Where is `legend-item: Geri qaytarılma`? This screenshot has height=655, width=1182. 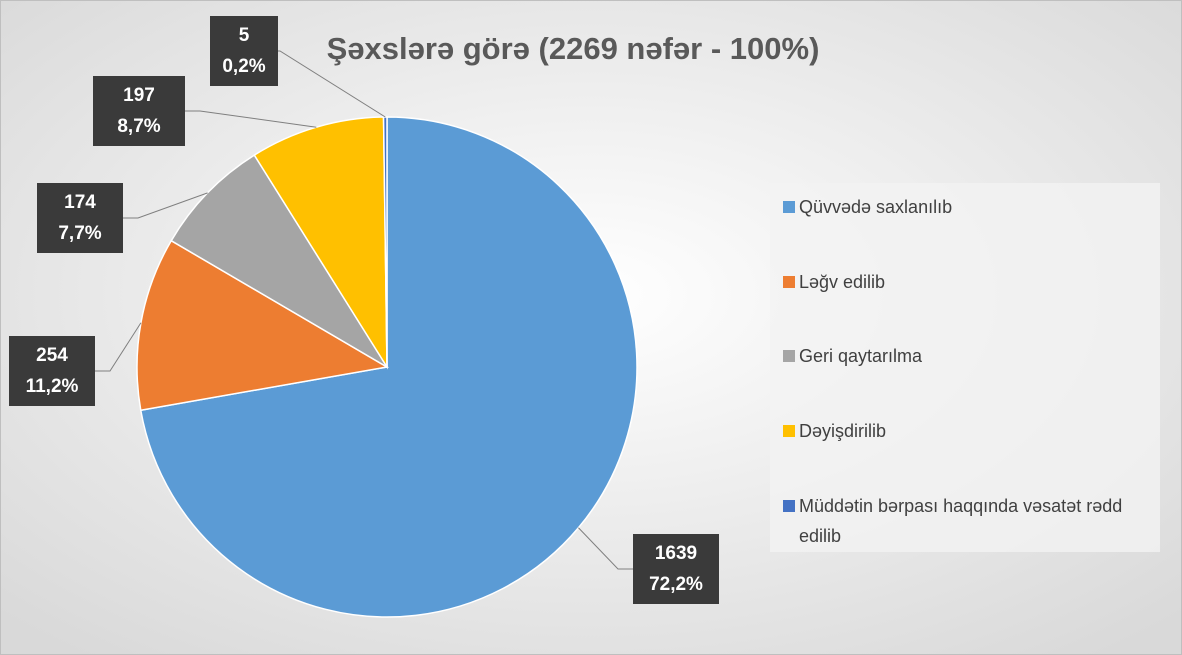 legend-item: Geri qaytarılma is located at coordinates (861, 356).